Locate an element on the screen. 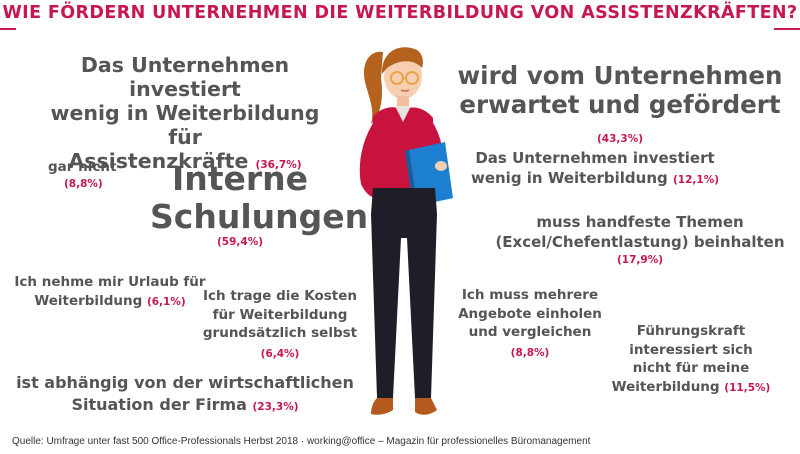 This screenshot has height=454, width=800. statement-not-at-all: gar nicht (8,8%) is located at coordinates (98, 174).